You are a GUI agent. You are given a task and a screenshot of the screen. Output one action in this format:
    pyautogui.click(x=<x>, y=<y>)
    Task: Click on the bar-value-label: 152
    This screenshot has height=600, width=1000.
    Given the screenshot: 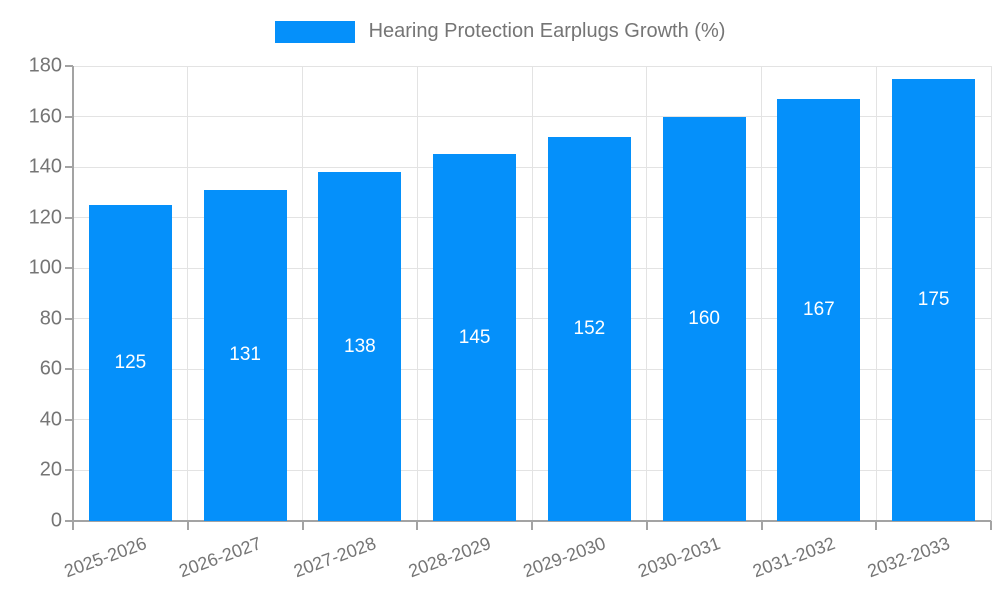 What is the action you would take?
    pyautogui.click(x=589, y=328)
    